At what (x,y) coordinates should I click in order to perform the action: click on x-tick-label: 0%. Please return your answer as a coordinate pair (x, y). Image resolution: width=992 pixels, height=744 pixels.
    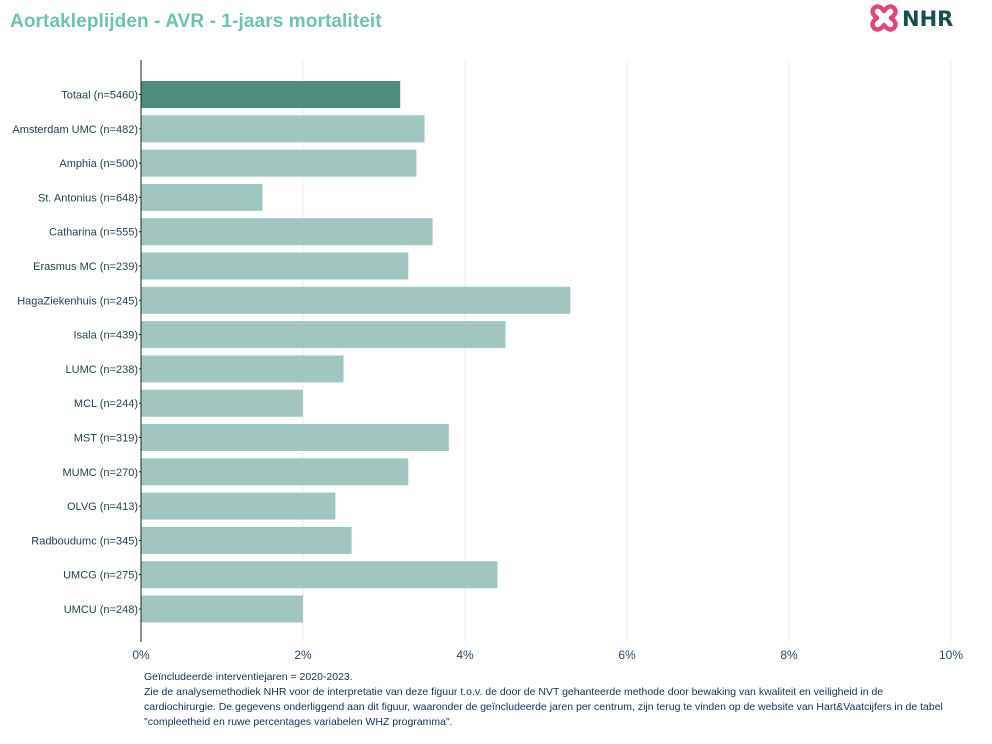
    Looking at the image, I should click on (141, 655).